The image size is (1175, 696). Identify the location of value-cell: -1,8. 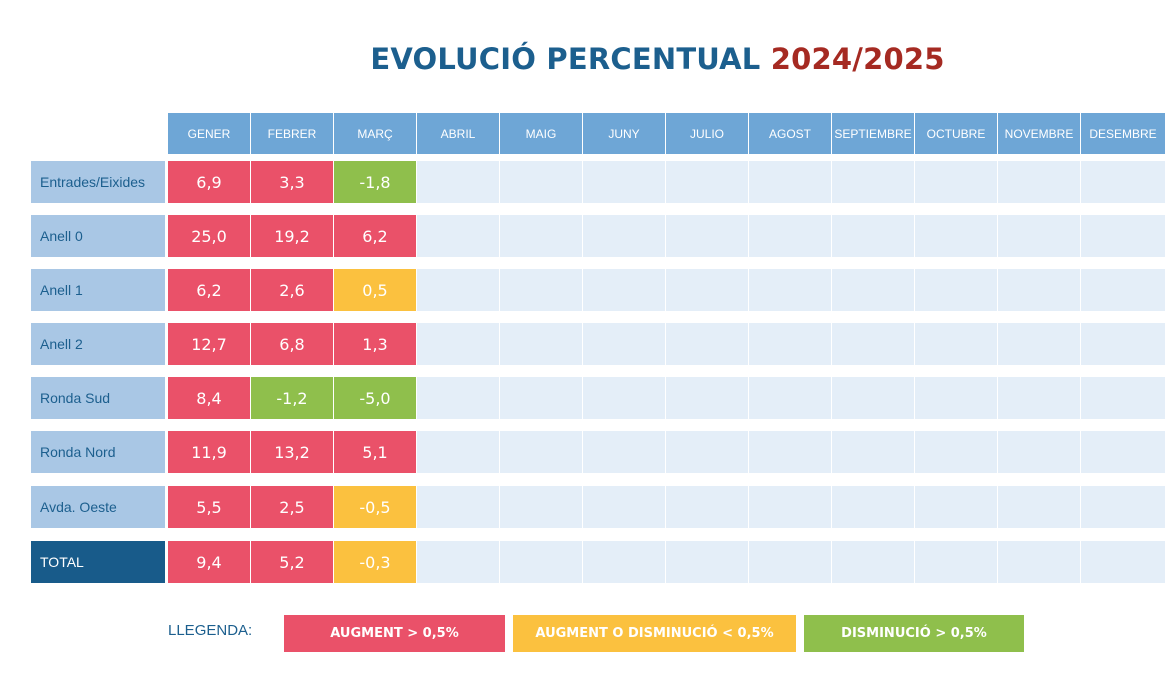
(375, 182).